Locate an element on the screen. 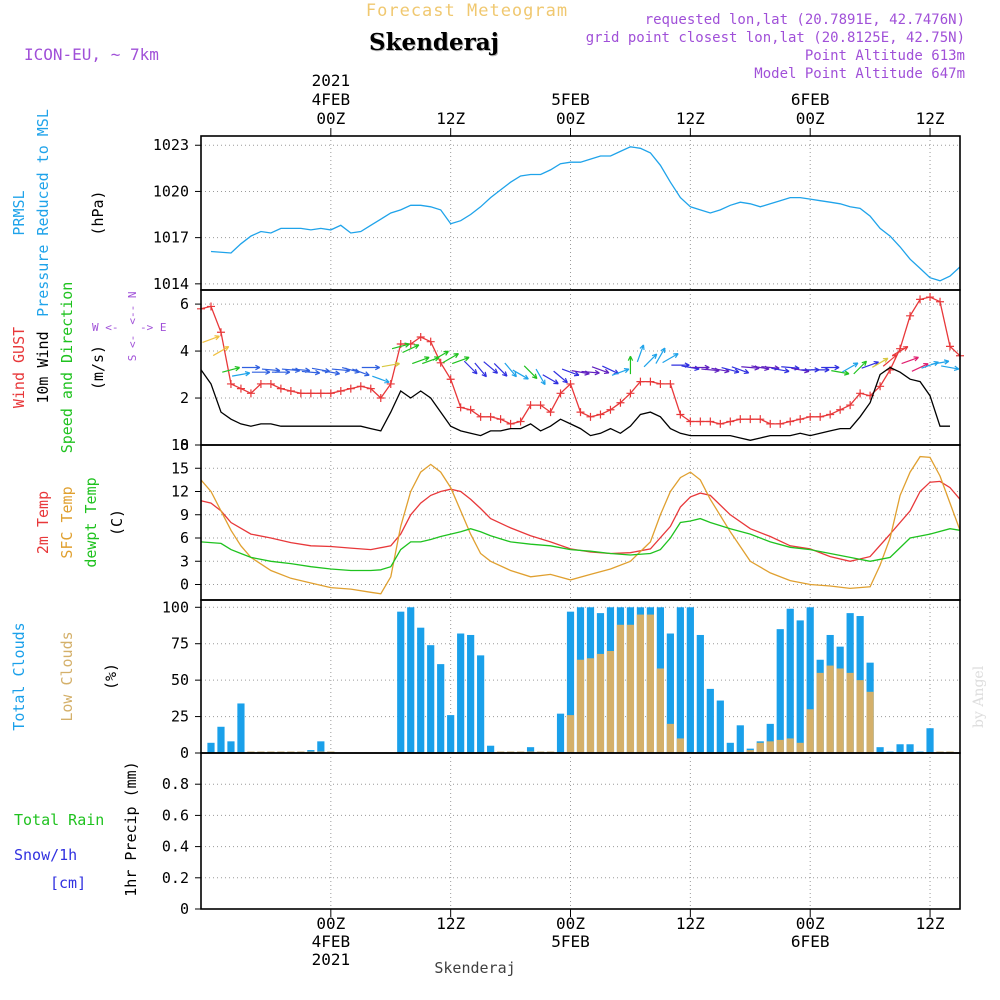 This screenshot has width=1000, height=1000. top-axis-label: 2021 is located at coordinates (331, 80).